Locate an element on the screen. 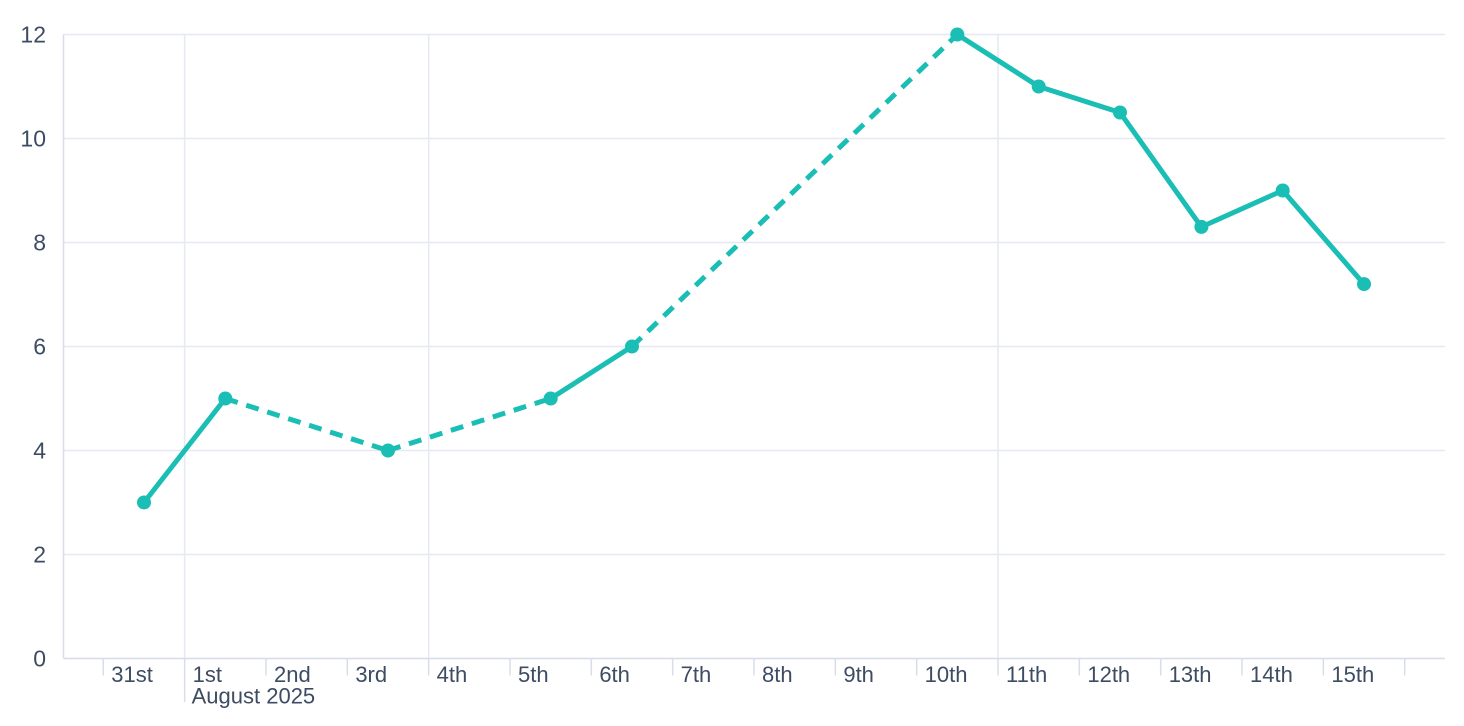  x-axis-label-14th: 14th is located at coordinates (1271, 674).